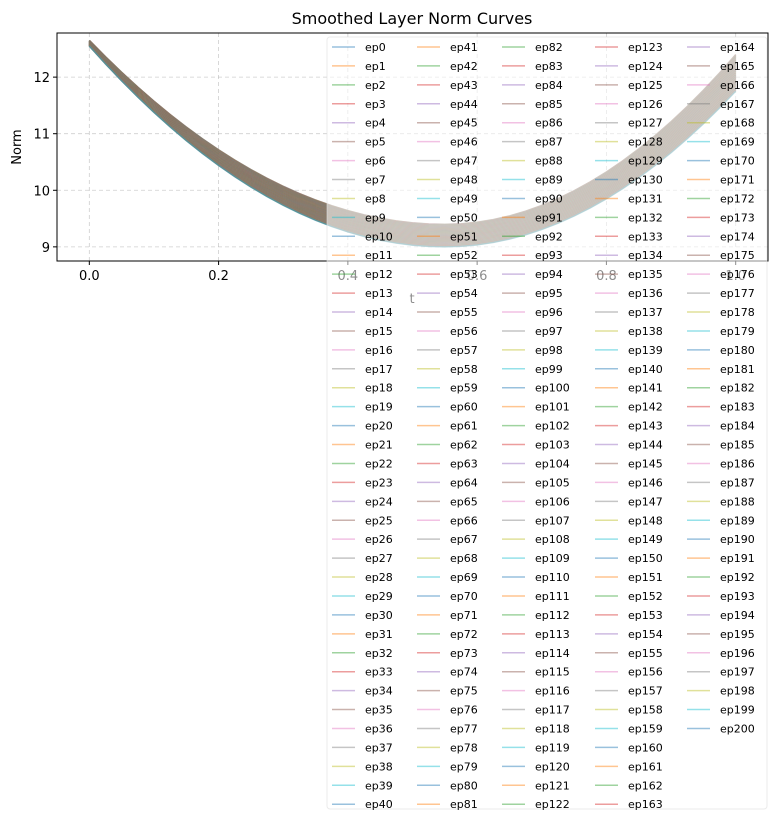 This screenshot has height=821, width=776. What do you see at coordinates (737, 634) in the screenshot?
I see `legend-label-ep195: ep195` at bounding box center [737, 634].